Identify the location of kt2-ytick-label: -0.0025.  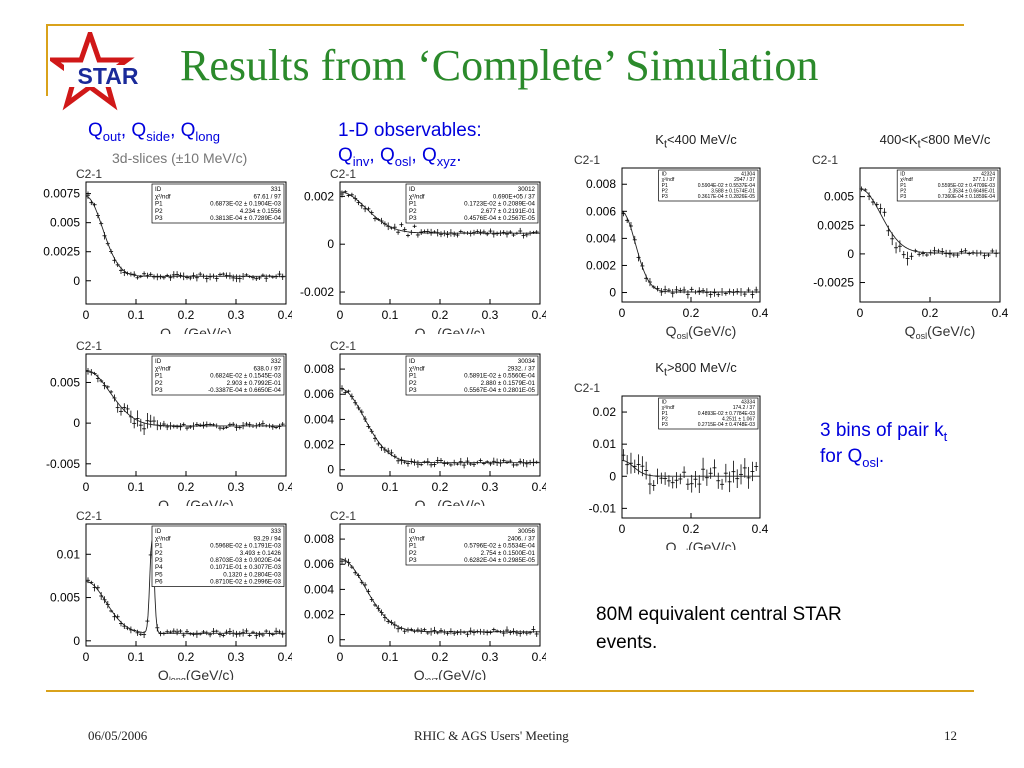
(833, 283).